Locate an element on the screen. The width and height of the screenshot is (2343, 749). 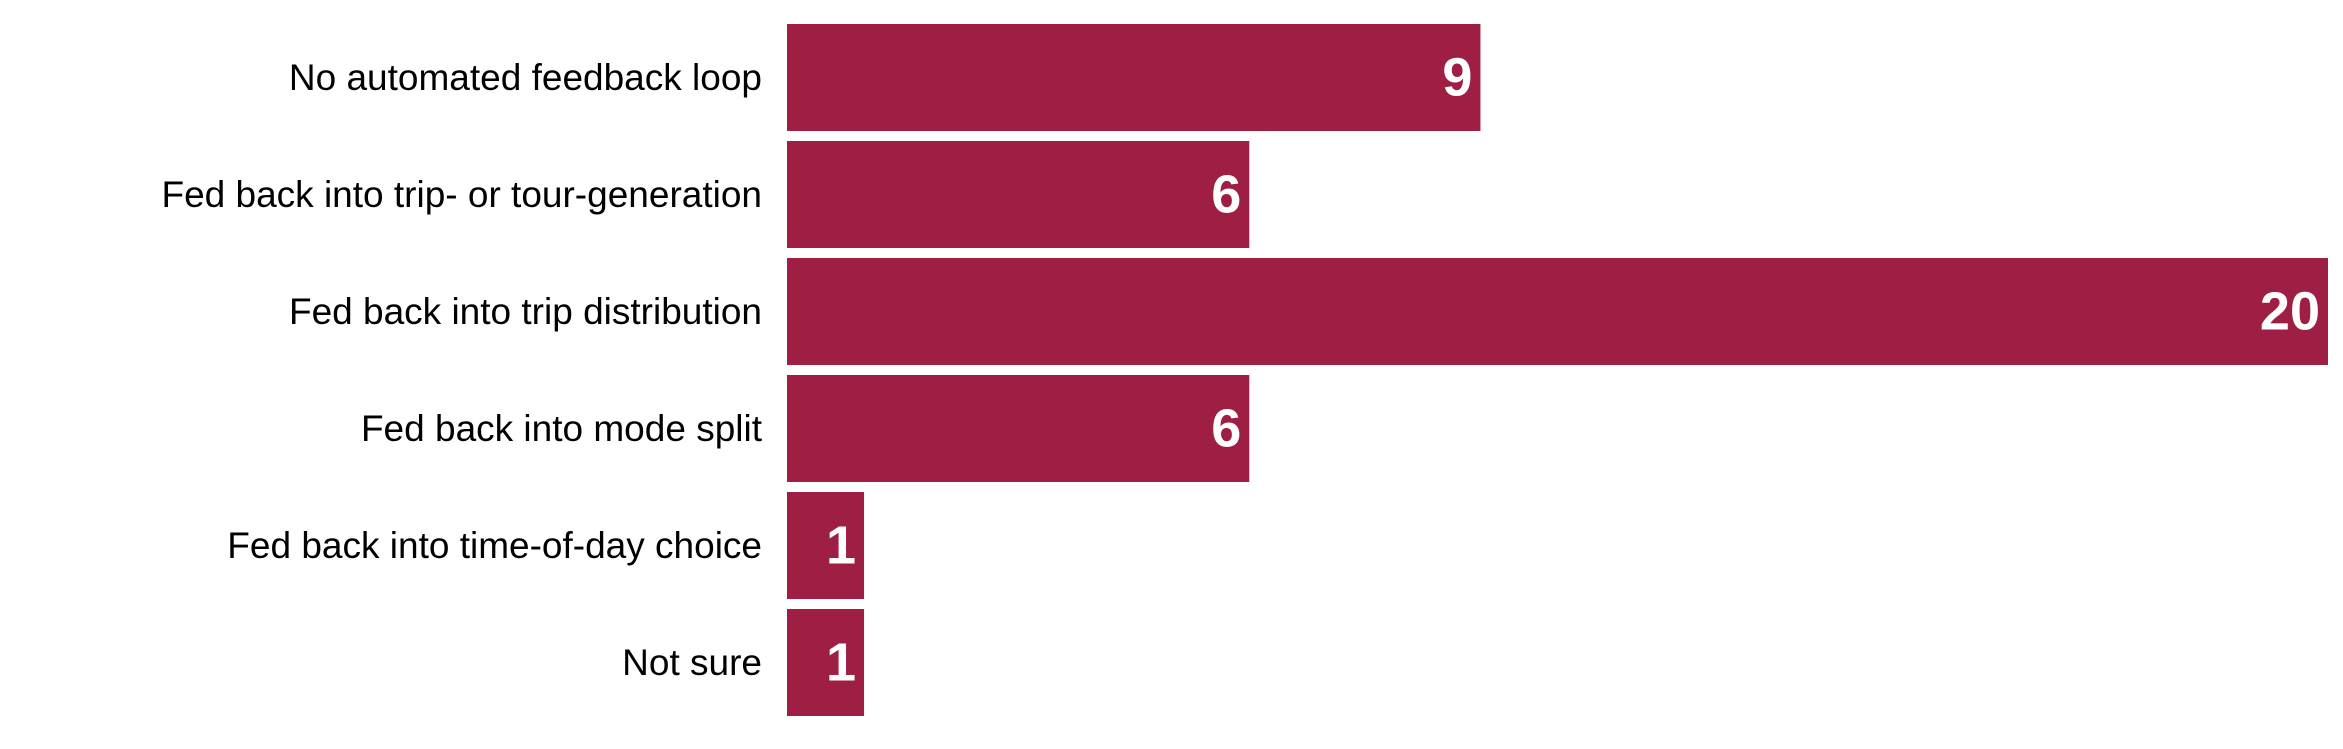
value-label-2: 20 is located at coordinates (2290, 312).